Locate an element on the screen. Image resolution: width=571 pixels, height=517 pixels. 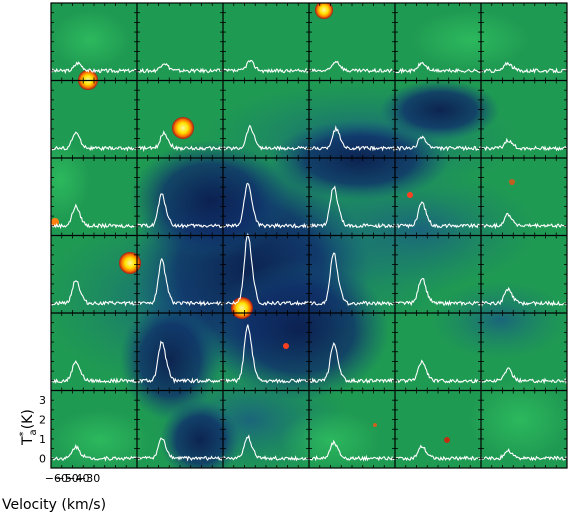
x-tick-label: −30 is located at coordinates (88, 478).